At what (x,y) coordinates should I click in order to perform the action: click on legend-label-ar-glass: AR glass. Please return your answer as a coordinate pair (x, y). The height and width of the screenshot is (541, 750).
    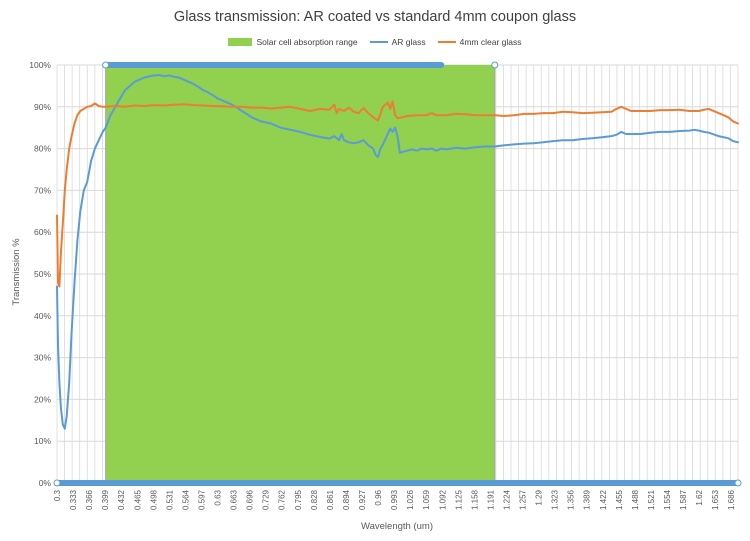
    Looking at the image, I should click on (408, 42).